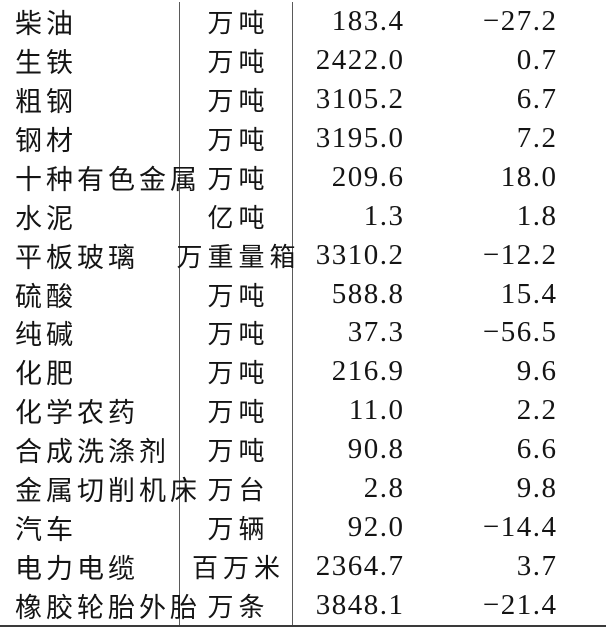  Describe the element at coordinates (520, 20) in the screenshot. I see `growth-rate: −27.2` at that location.